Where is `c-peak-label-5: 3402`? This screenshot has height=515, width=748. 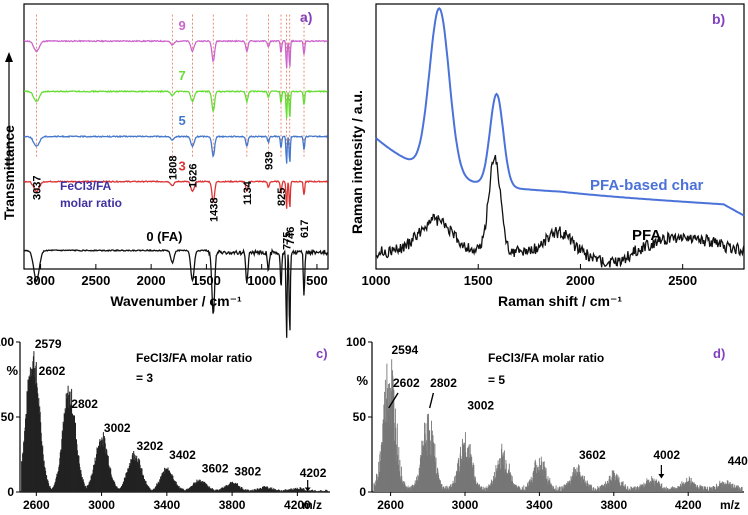 c-peak-label-5: 3402 is located at coordinates (182, 455).